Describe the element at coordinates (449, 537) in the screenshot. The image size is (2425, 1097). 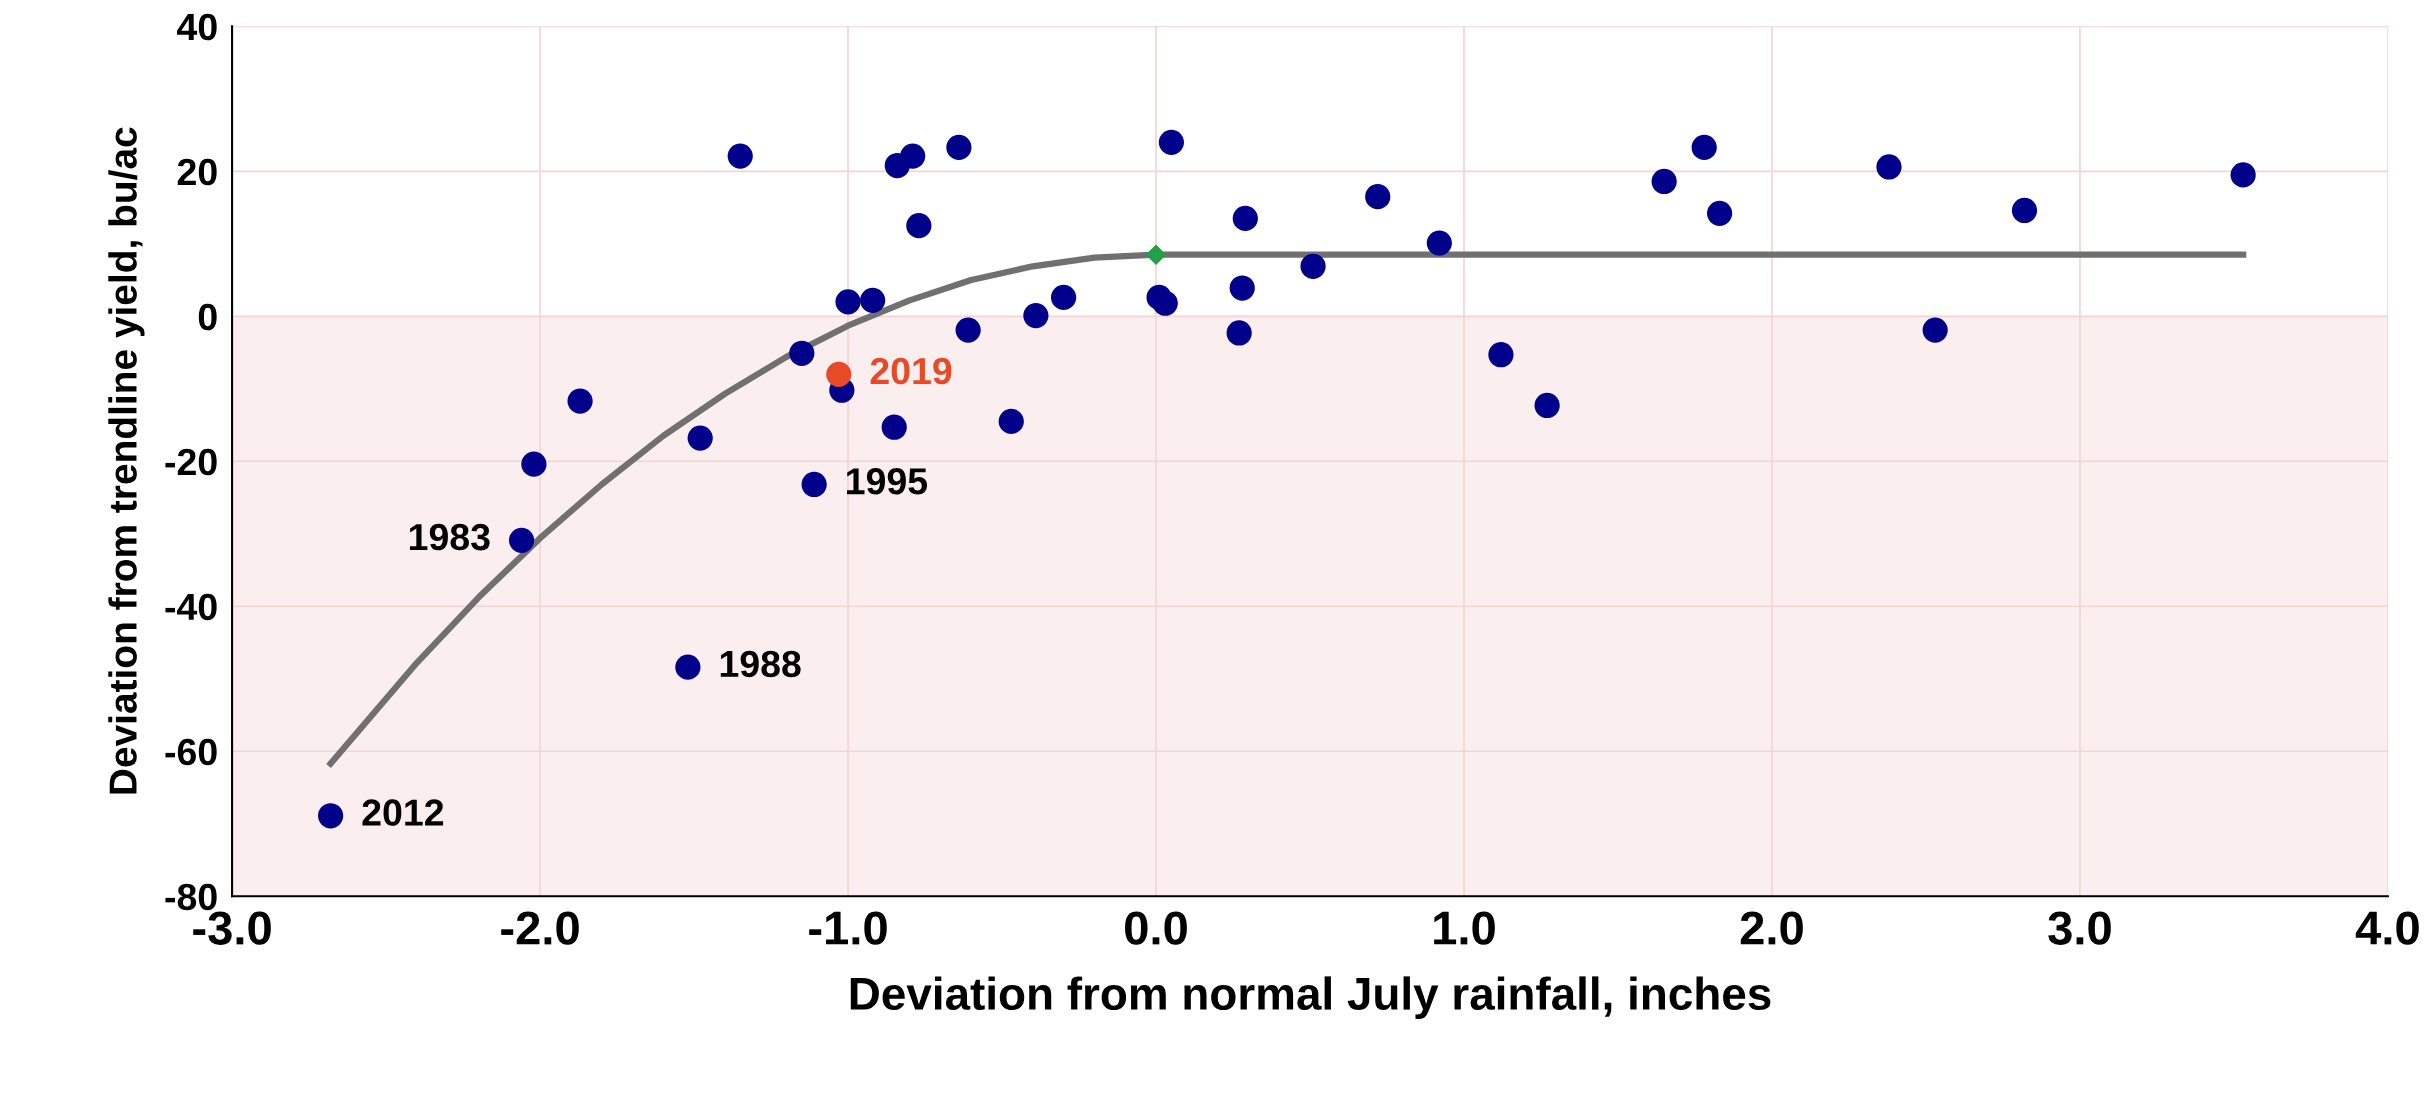
I see `annotation: 1983` at that location.